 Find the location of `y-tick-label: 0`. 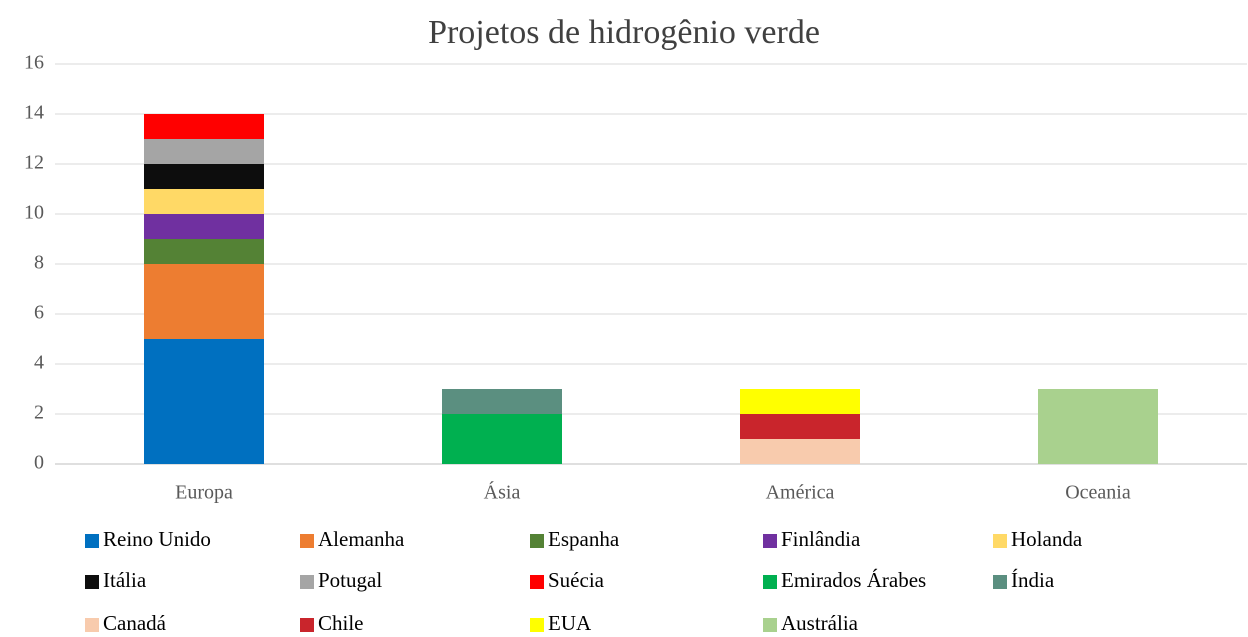

y-tick-label: 0 is located at coordinates (39, 463).